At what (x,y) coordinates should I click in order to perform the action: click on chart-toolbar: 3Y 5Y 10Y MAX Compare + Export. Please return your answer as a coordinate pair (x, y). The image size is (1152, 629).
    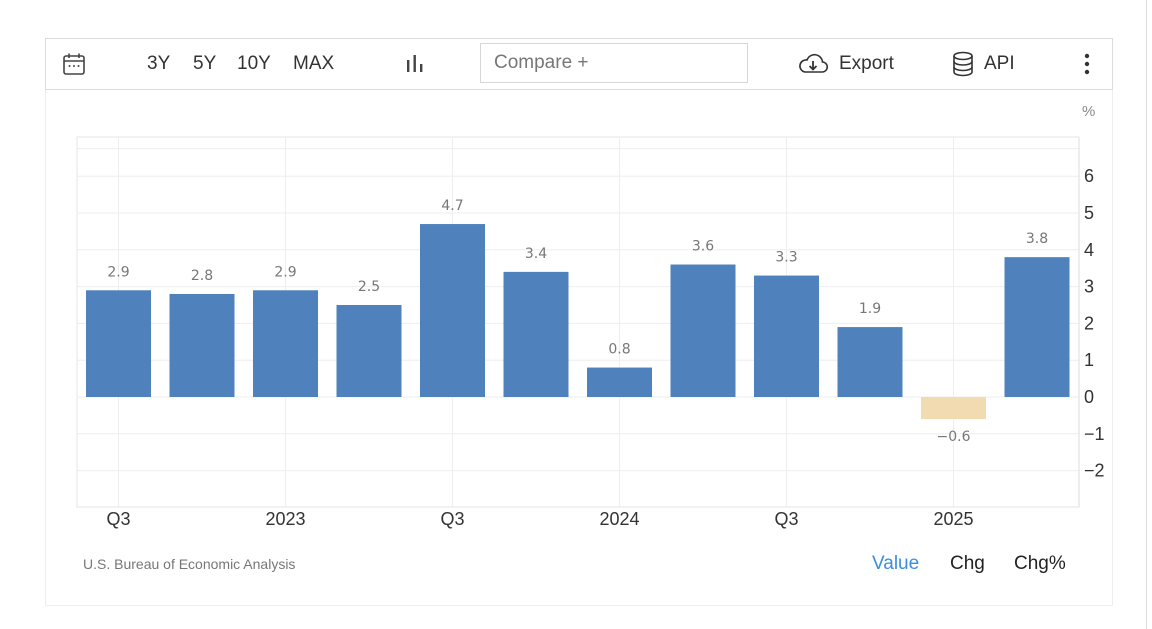
    Looking at the image, I should click on (579, 64).